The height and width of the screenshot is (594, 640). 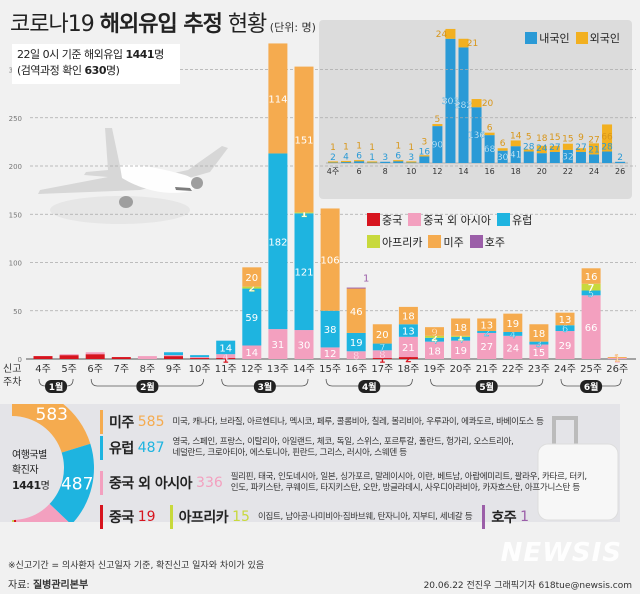 I want to click on month-badge, so click(x=369, y=386).